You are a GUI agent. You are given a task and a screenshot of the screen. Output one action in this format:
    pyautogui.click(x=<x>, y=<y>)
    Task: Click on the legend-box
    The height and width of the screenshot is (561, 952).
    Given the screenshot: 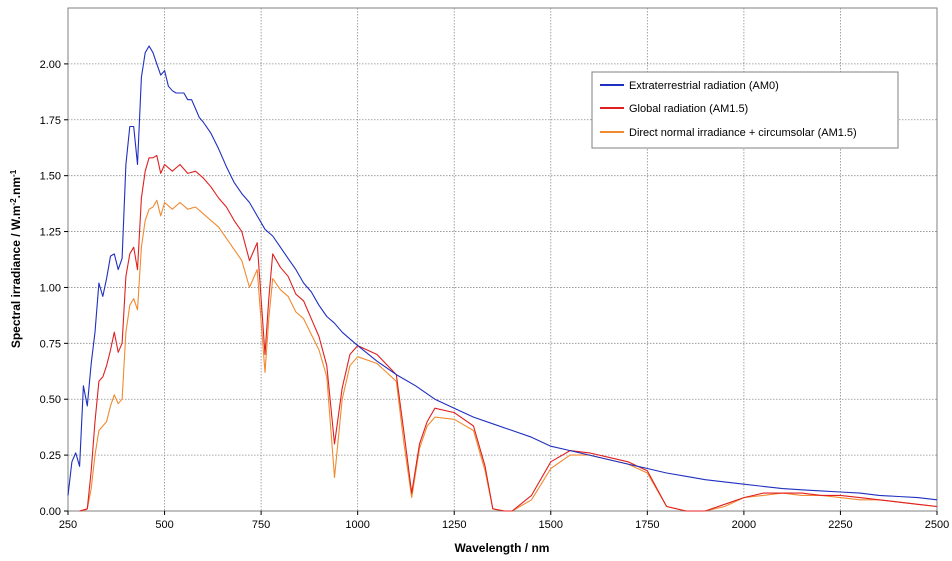 What is the action you would take?
    pyautogui.click(x=745, y=110)
    